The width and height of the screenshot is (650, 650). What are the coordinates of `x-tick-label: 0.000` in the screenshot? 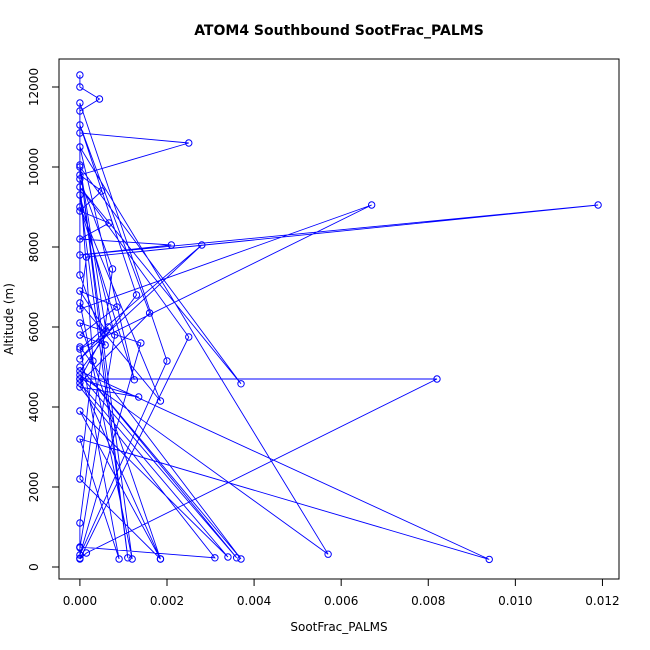 It's located at (80, 601).